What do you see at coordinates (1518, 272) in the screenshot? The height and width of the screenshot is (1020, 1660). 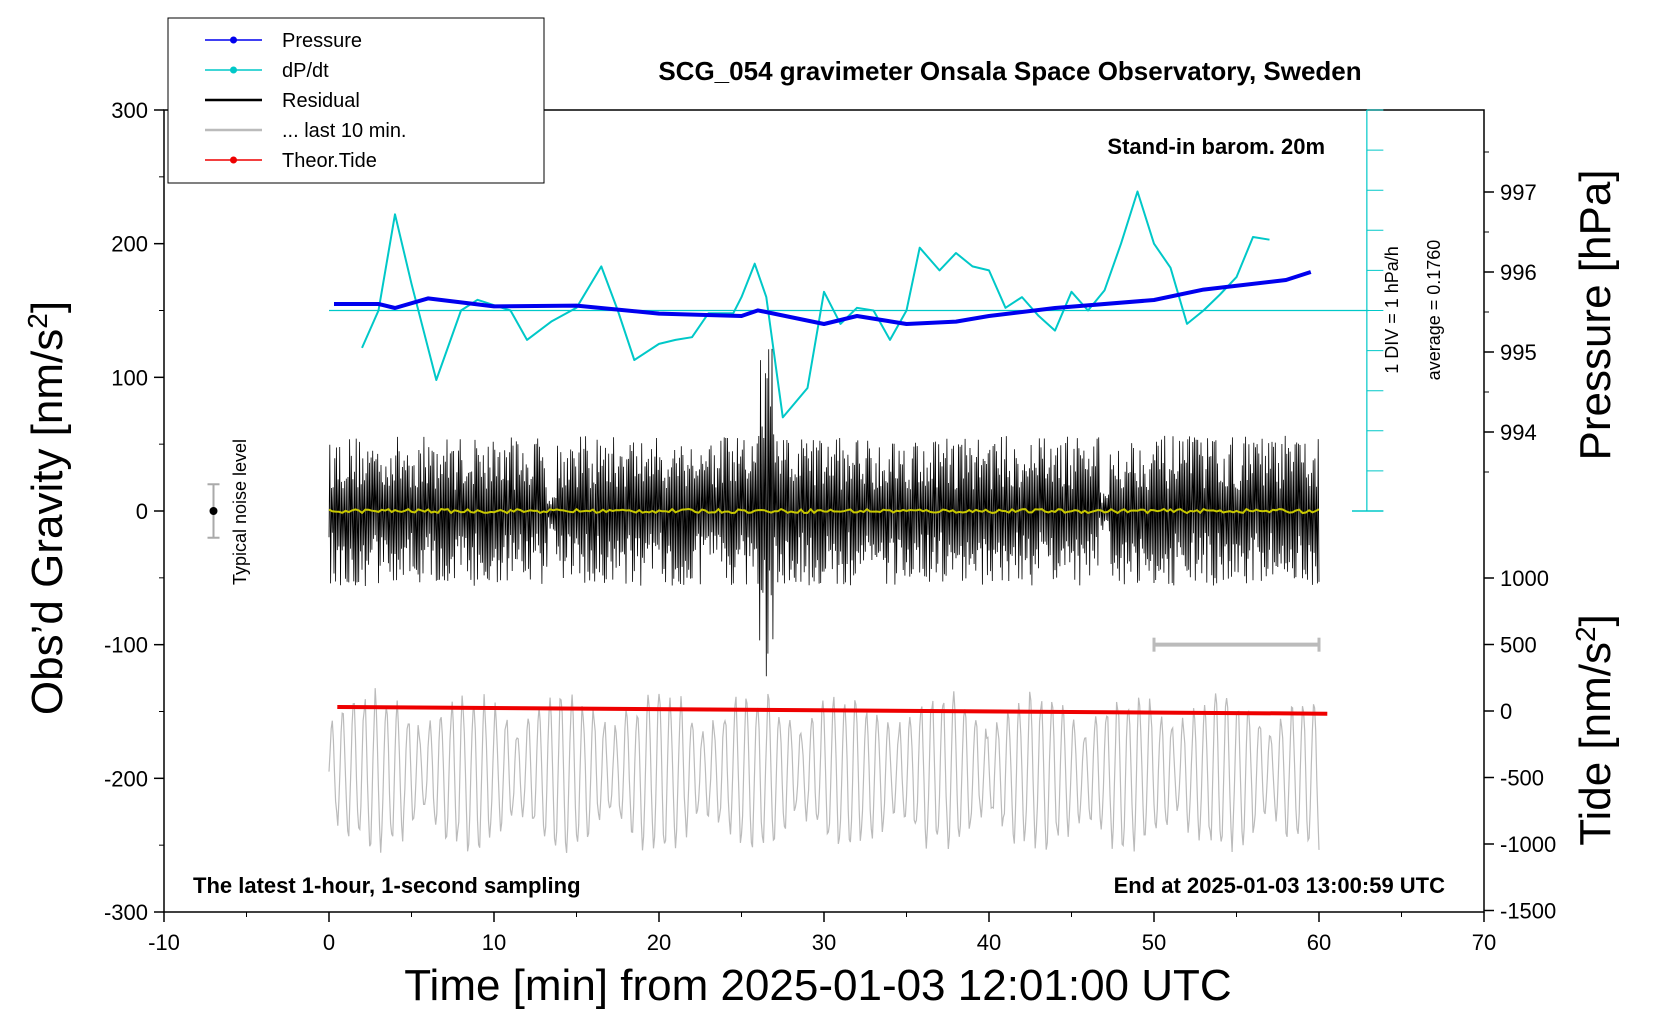 I see `pressure-tick-label: 996` at bounding box center [1518, 272].